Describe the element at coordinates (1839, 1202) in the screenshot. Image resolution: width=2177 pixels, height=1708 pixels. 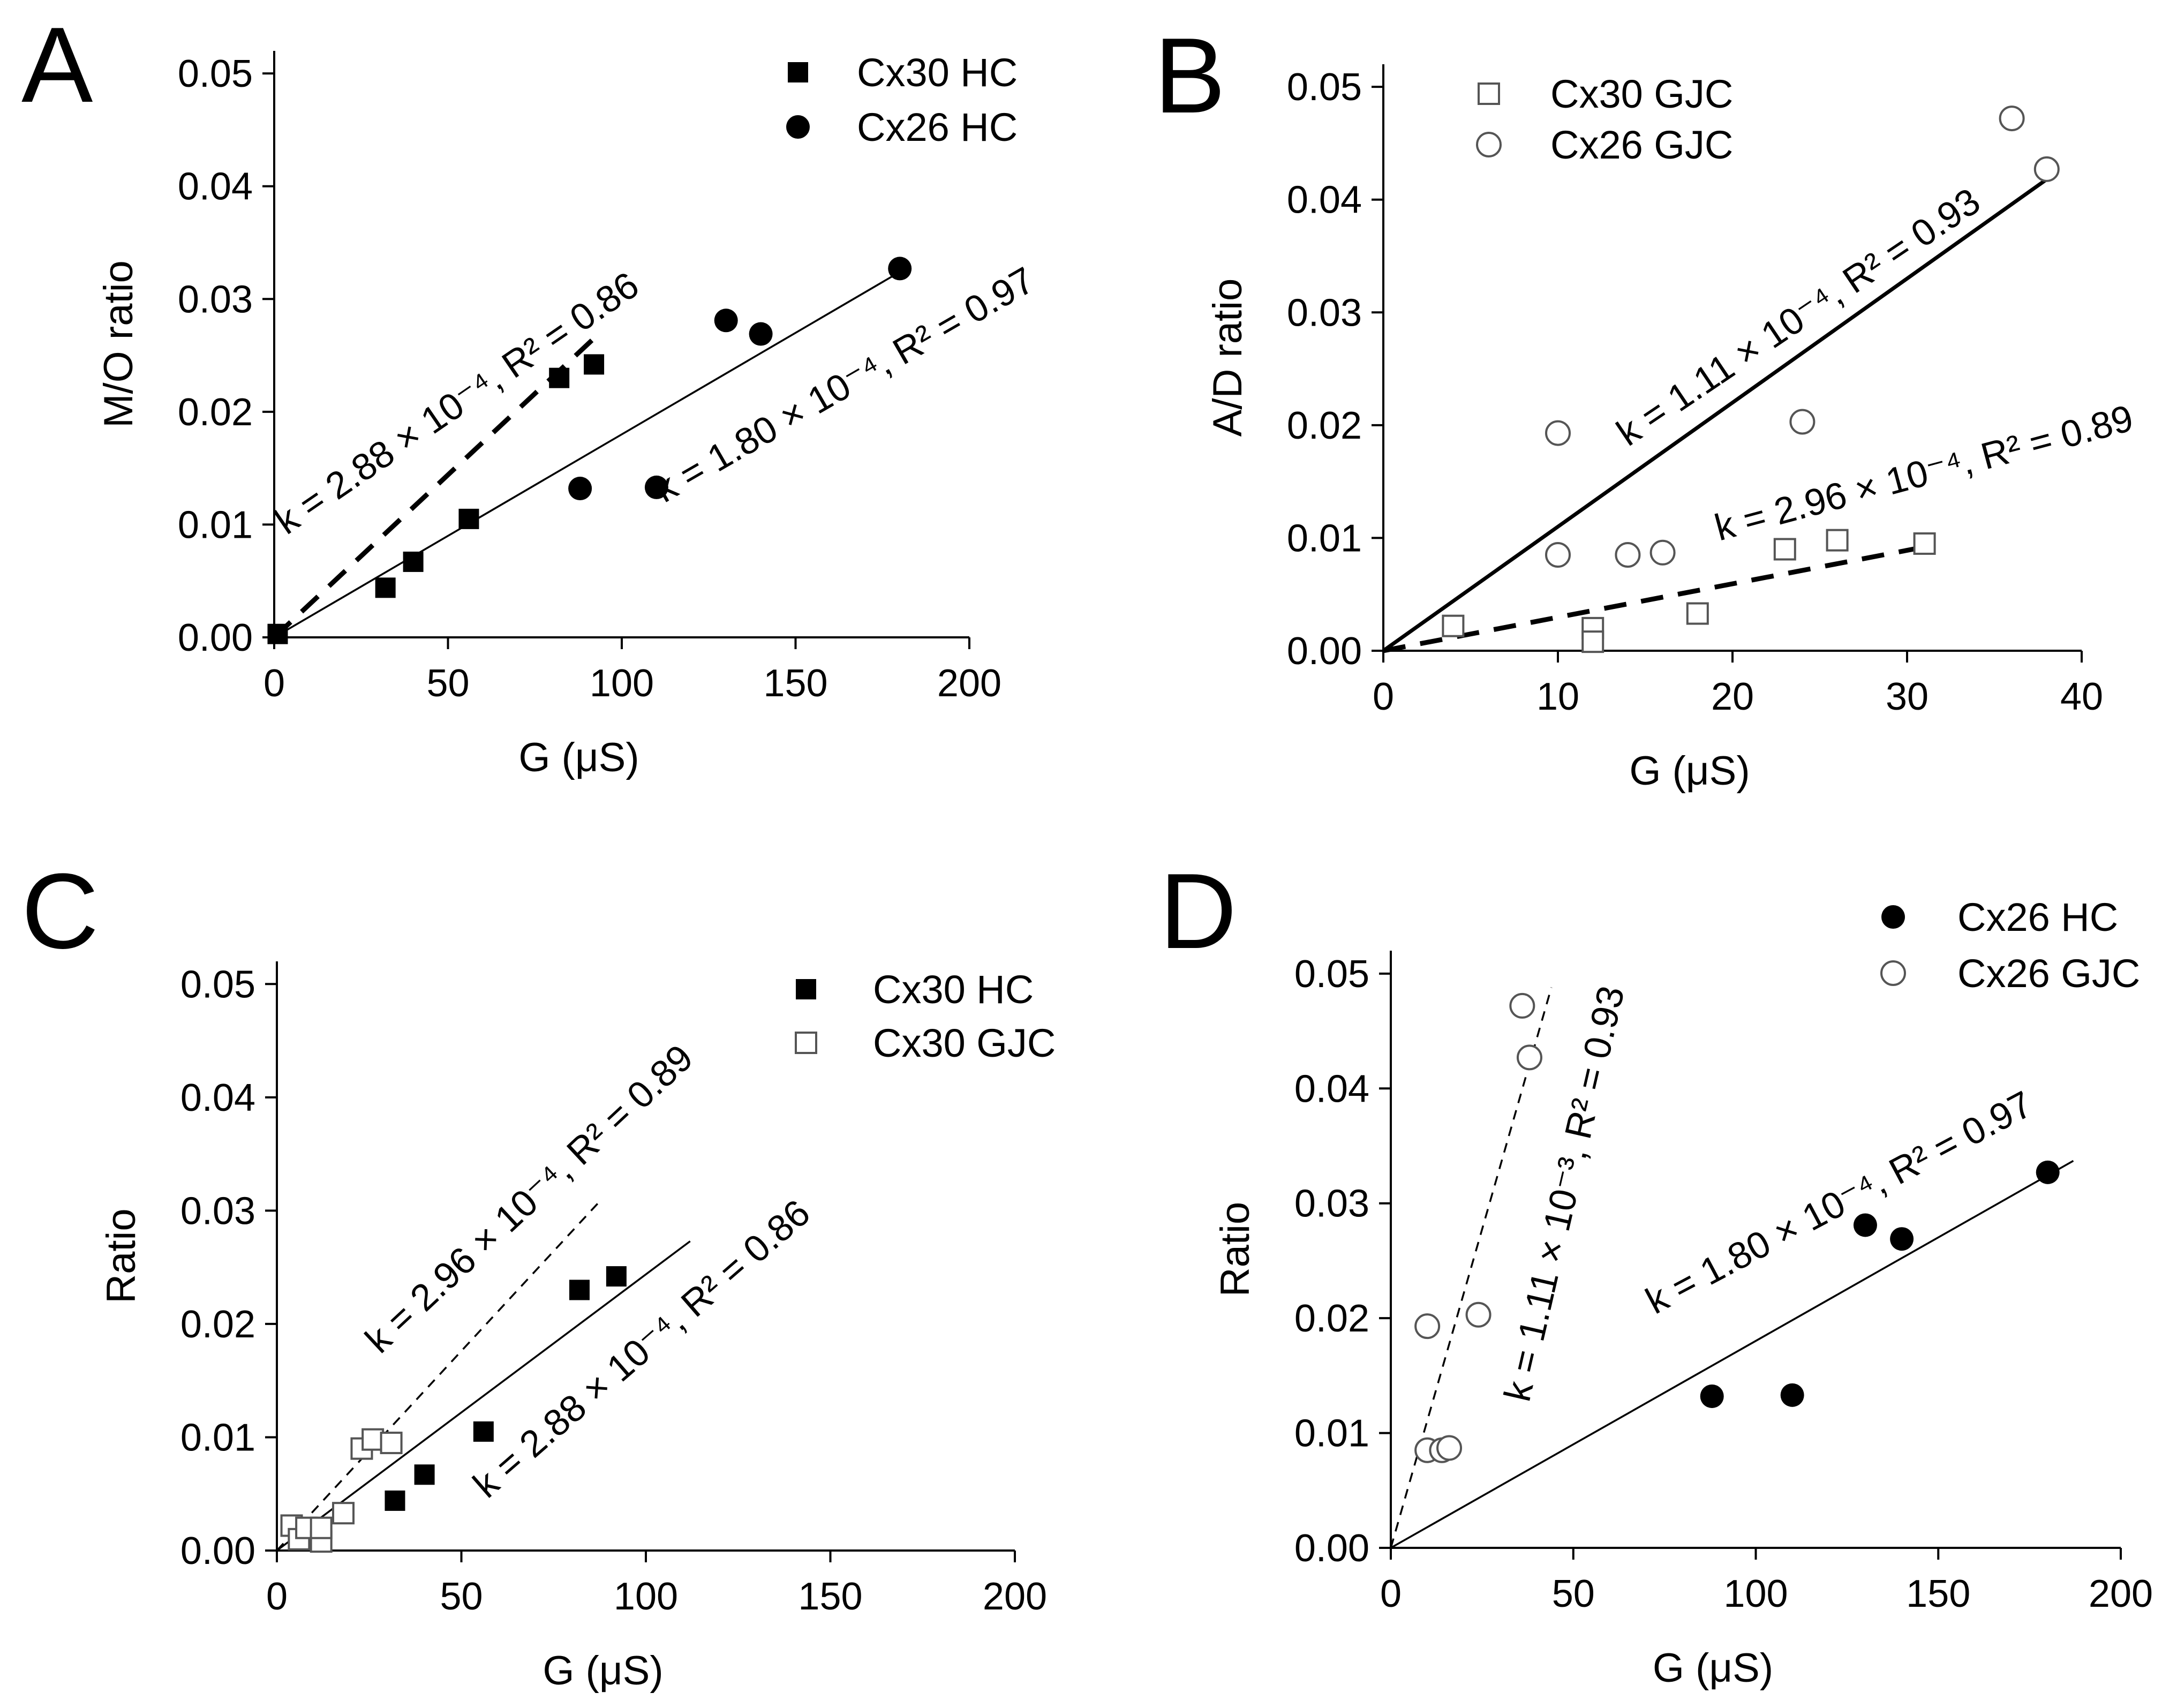
I see `fit-annotation: k = 1.80 × 10⁻⁴, R² = 0.97` at that location.